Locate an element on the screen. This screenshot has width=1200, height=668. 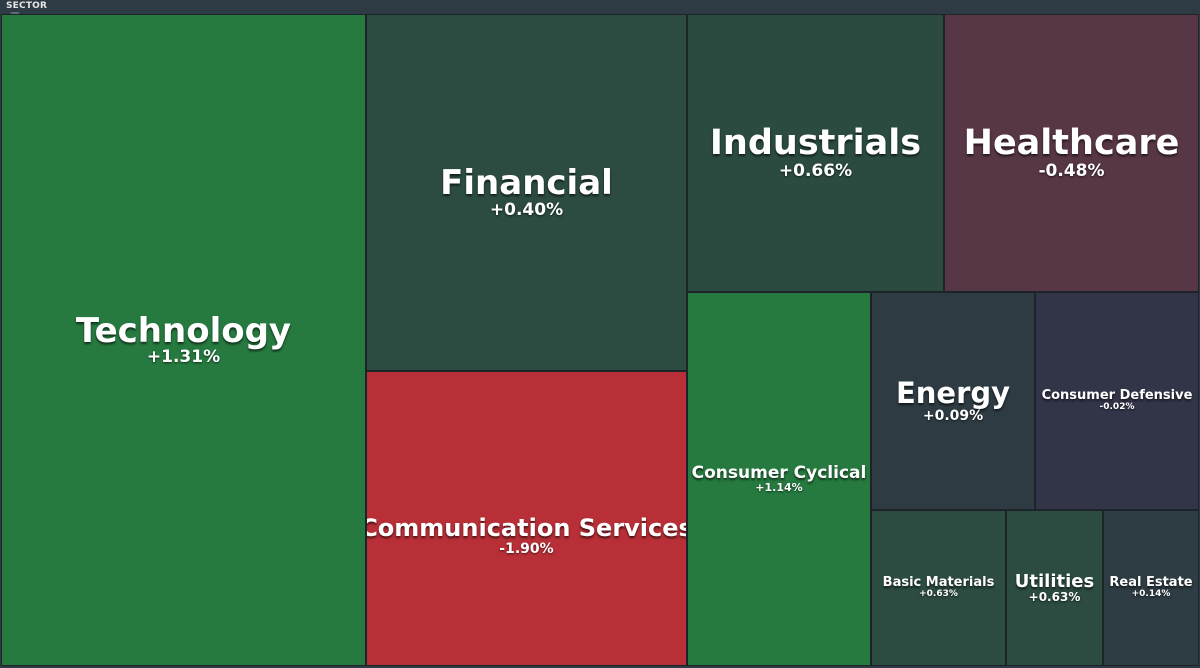
tile-label: Industrials is located at coordinates (815, 143).